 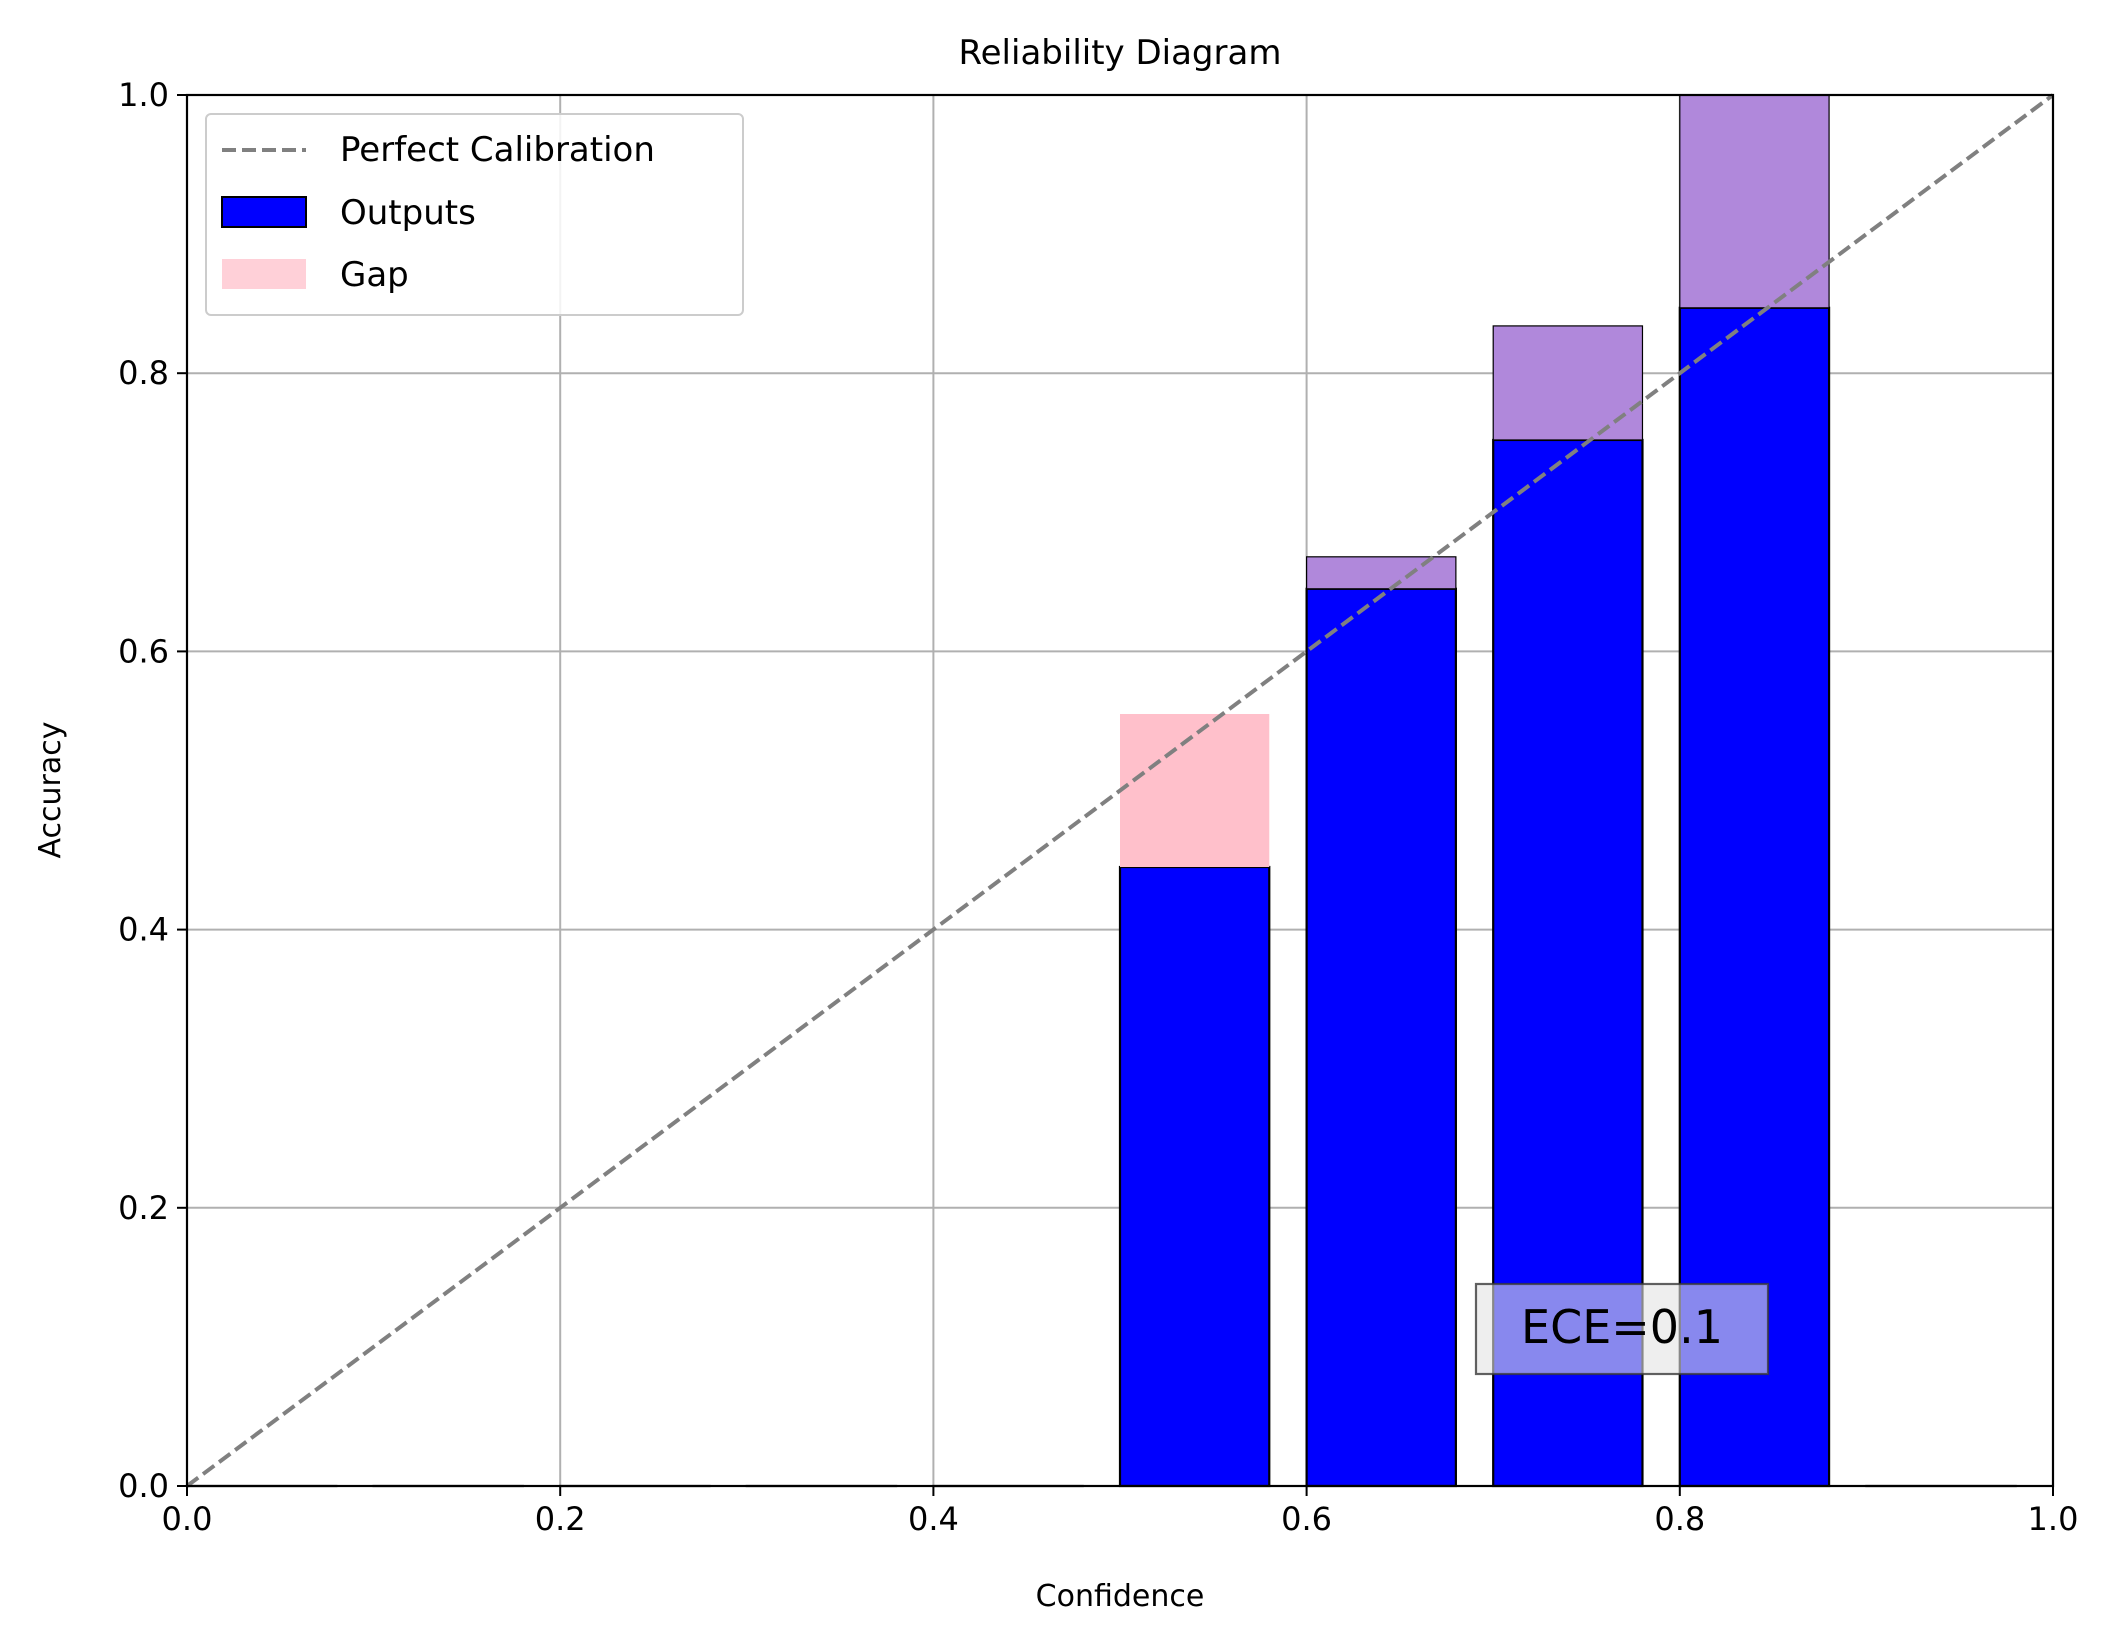 I want to click on ece-annotation: ECE=0.1, so click(x=1622, y=1329).